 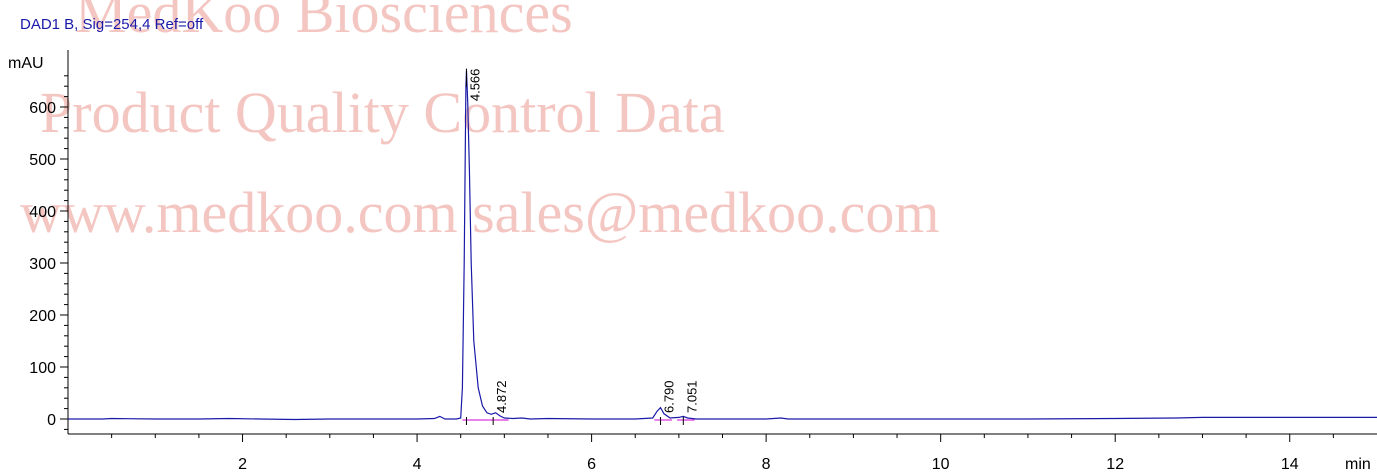 What do you see at coordinates (1290, 464) in the screenshot?
I see `x-tick-label: 14` at bounding box center [1290, 464].